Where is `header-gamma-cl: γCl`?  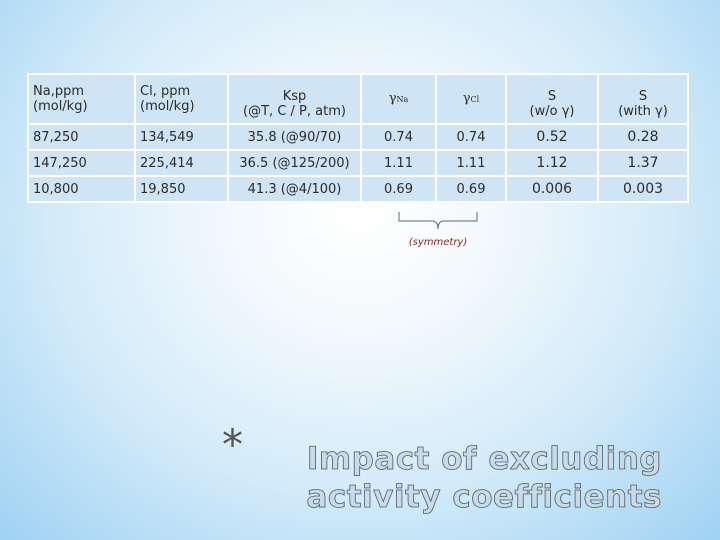
header-gamma-cl: γCl is located at coordinates (471, 99).